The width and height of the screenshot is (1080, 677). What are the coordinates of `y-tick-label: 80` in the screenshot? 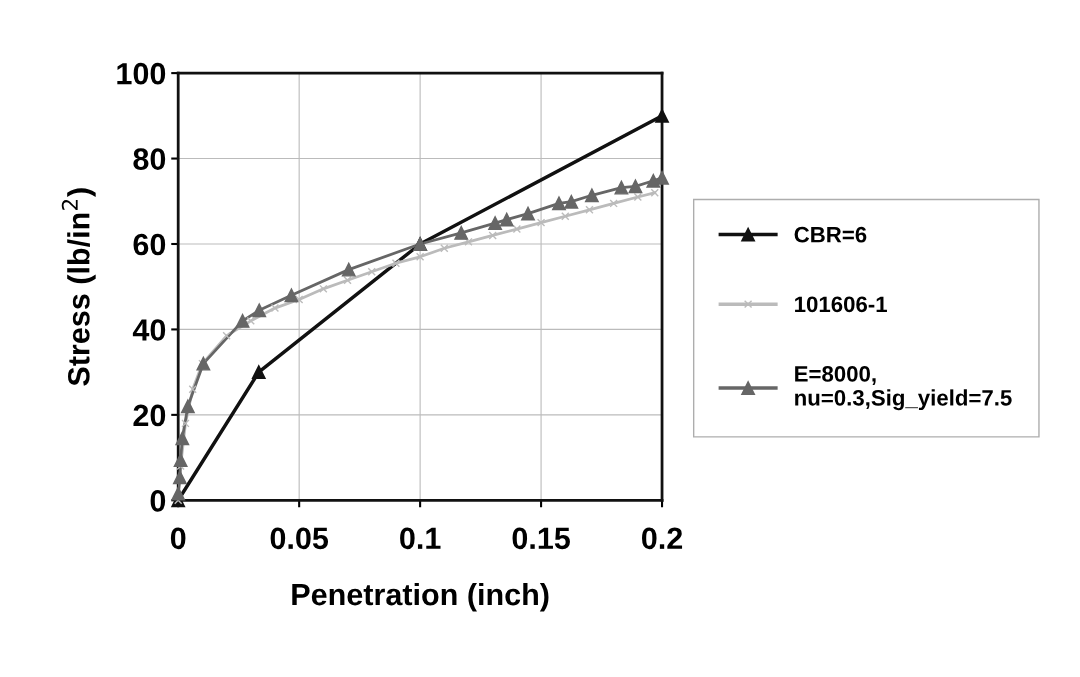 It's located at (149, 159).